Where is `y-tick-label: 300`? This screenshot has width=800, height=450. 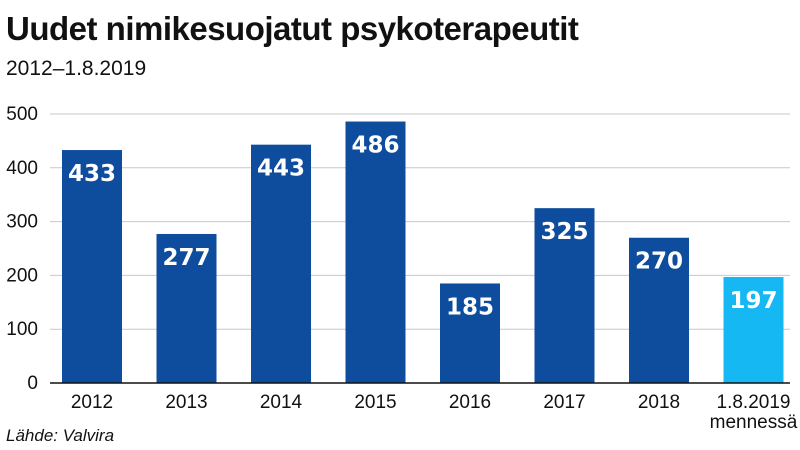 y-tick-label: 300 is located at coordinates (22, 222).